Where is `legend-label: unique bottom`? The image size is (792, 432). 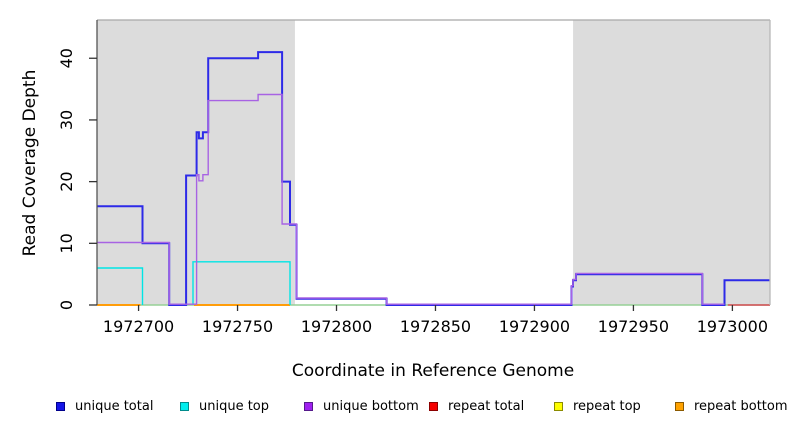 legend-label: unique bottom is located at coordinates (371, 406).